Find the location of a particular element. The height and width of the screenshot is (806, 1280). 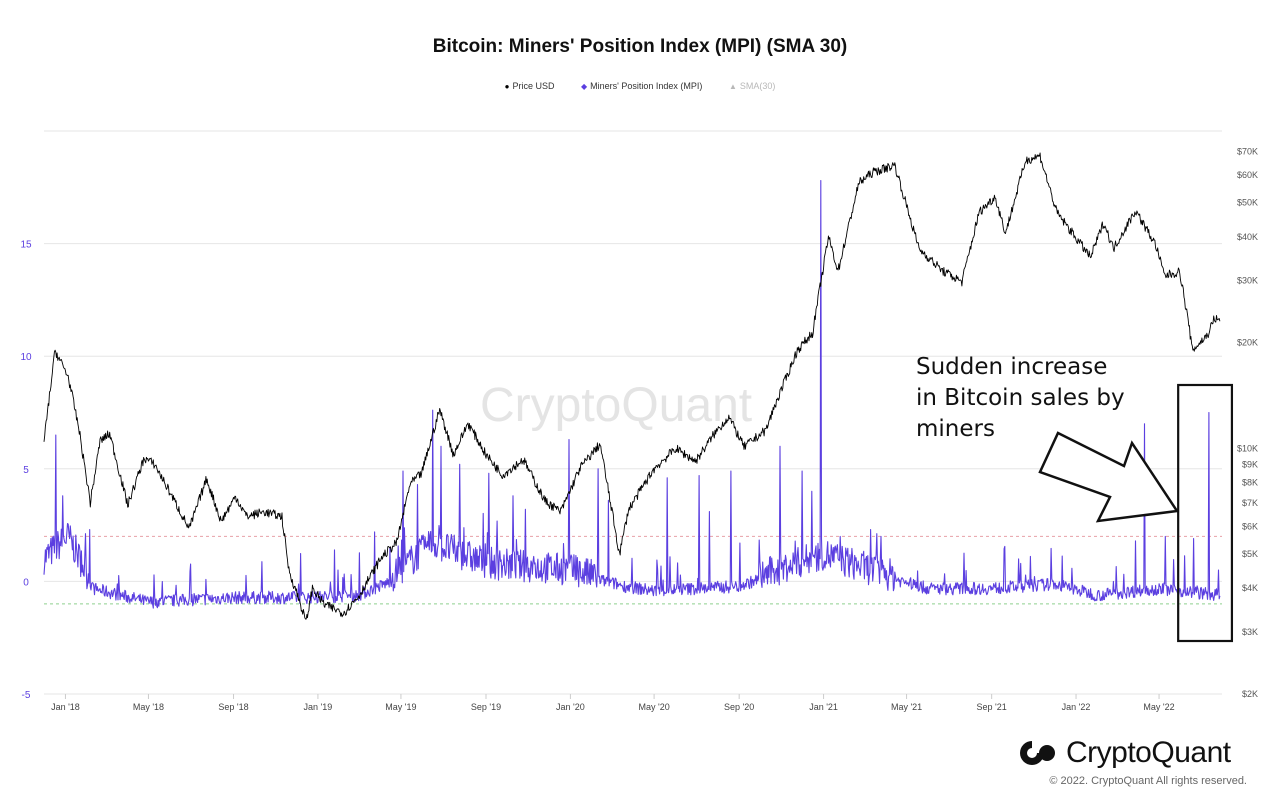

legend-marker-sma: ▲ is located at coordinates (732, 86).